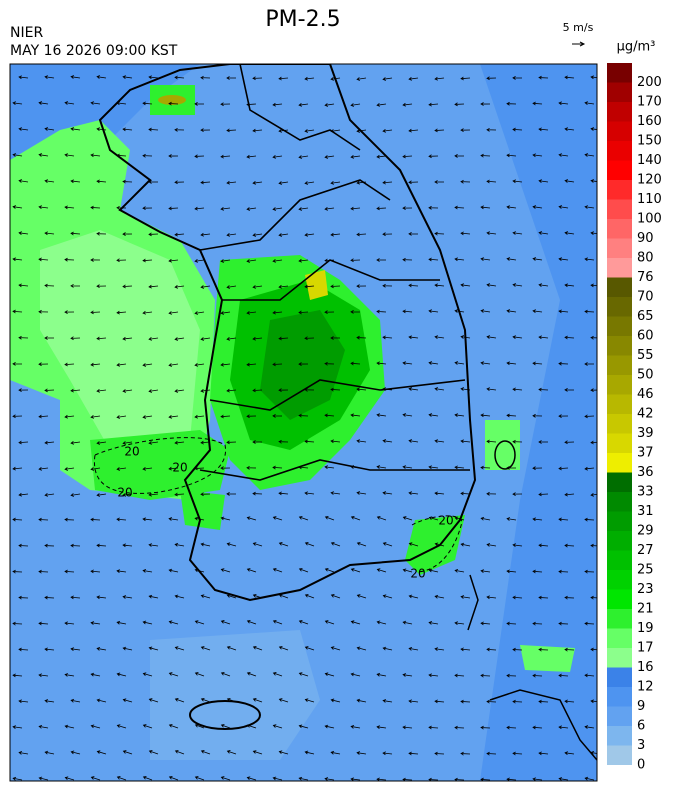 The image size is (673, 799). I want to click on colorbar-label: 33, so click(645, 492).